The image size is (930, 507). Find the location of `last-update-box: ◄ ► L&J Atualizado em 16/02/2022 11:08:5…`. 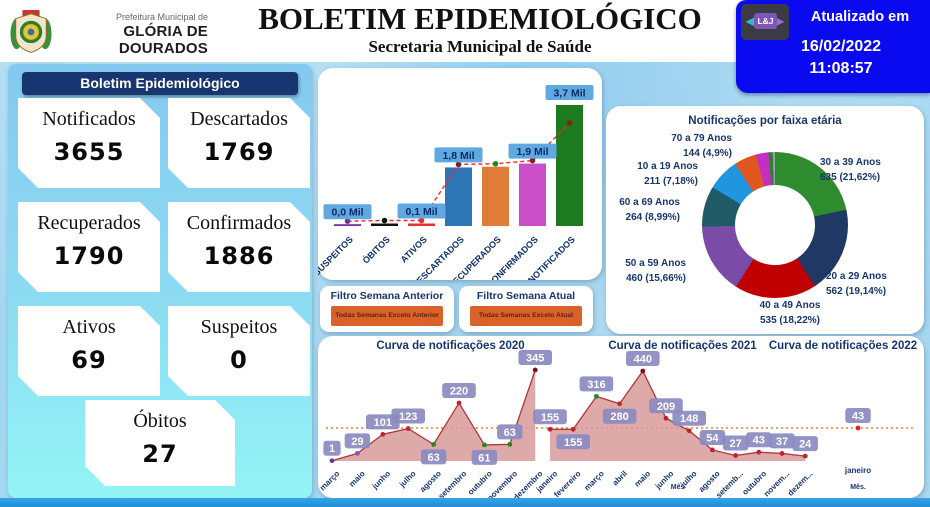

last-update-box: ◄ ► L&J Atualizado em 16/02/2022 11:08:5… is located at coordinates (833, 46).